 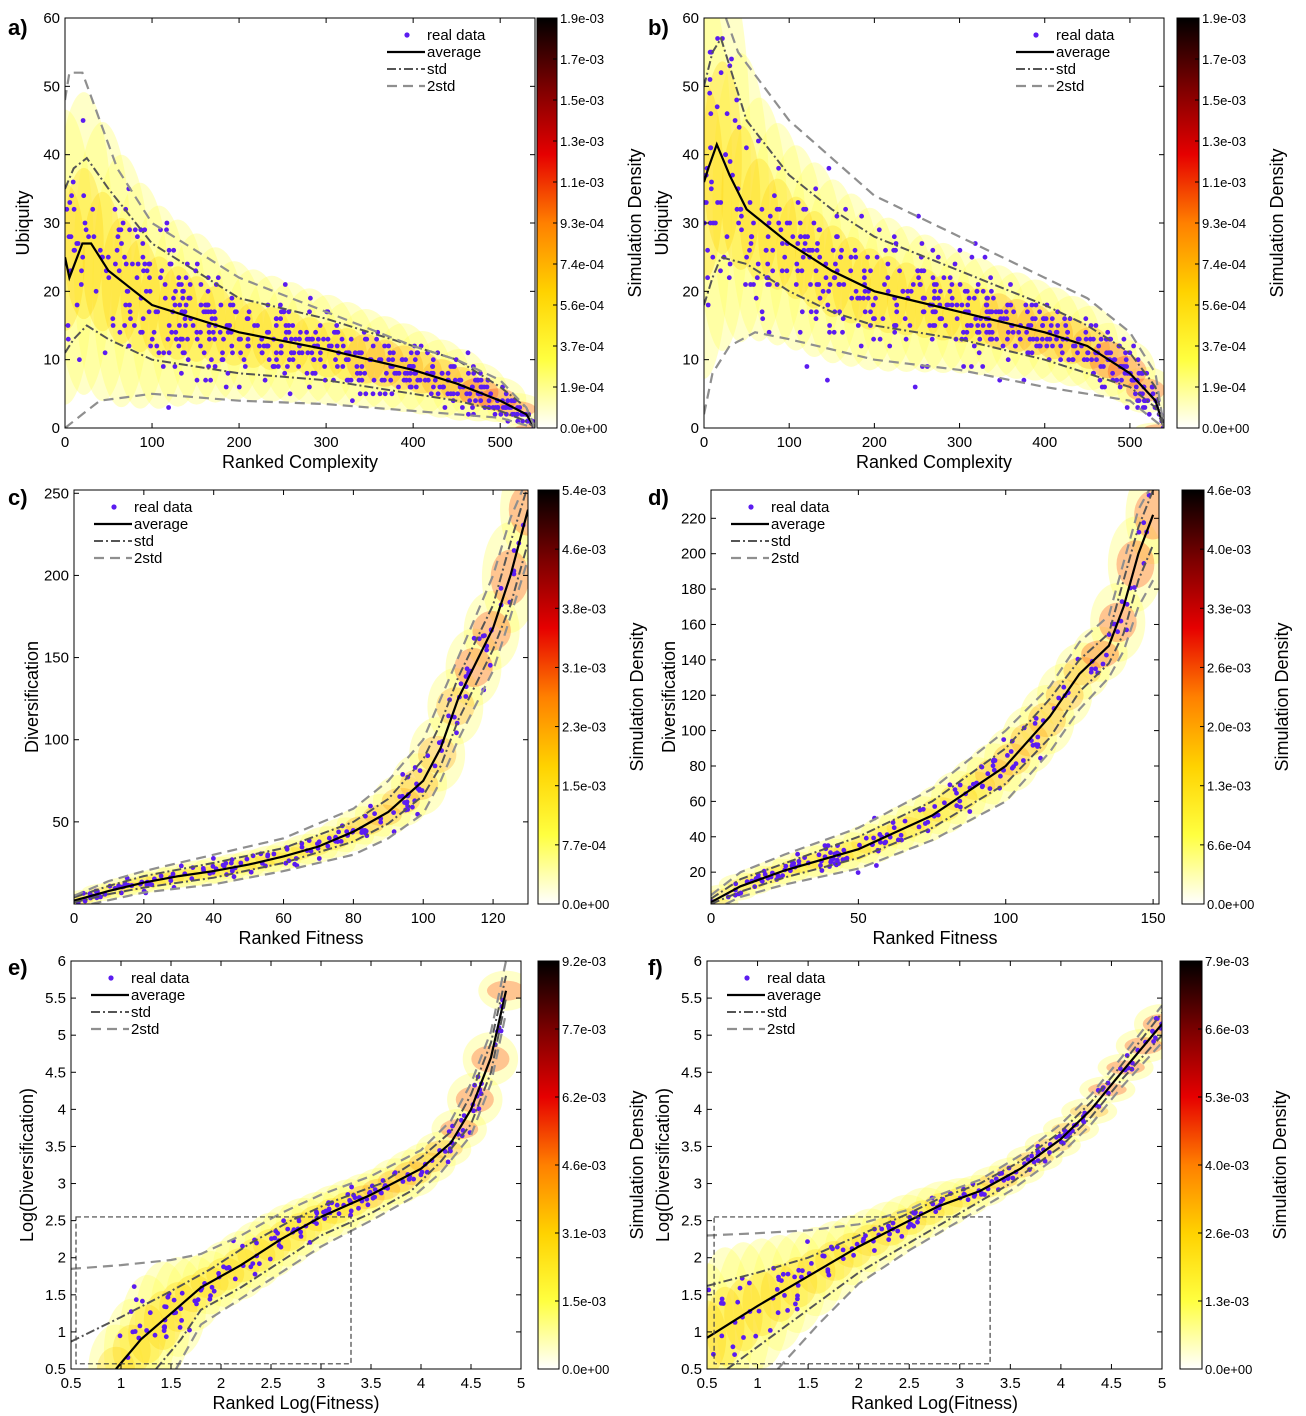 I want to click on y-tick-label: 5.5, so click(x=691, y=998).